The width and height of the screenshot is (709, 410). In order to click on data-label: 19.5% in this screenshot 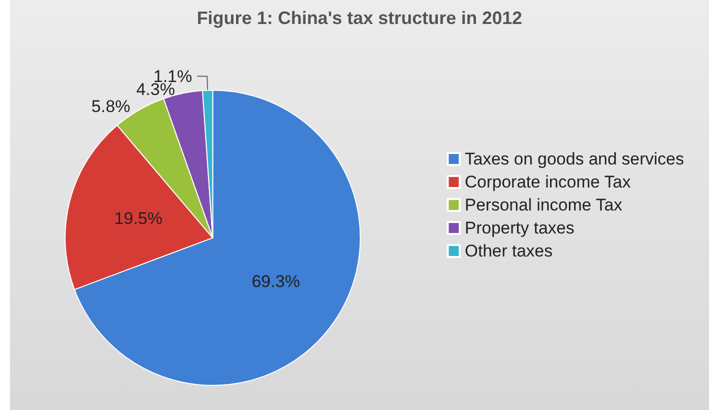, I will do `click(138, 218)`.